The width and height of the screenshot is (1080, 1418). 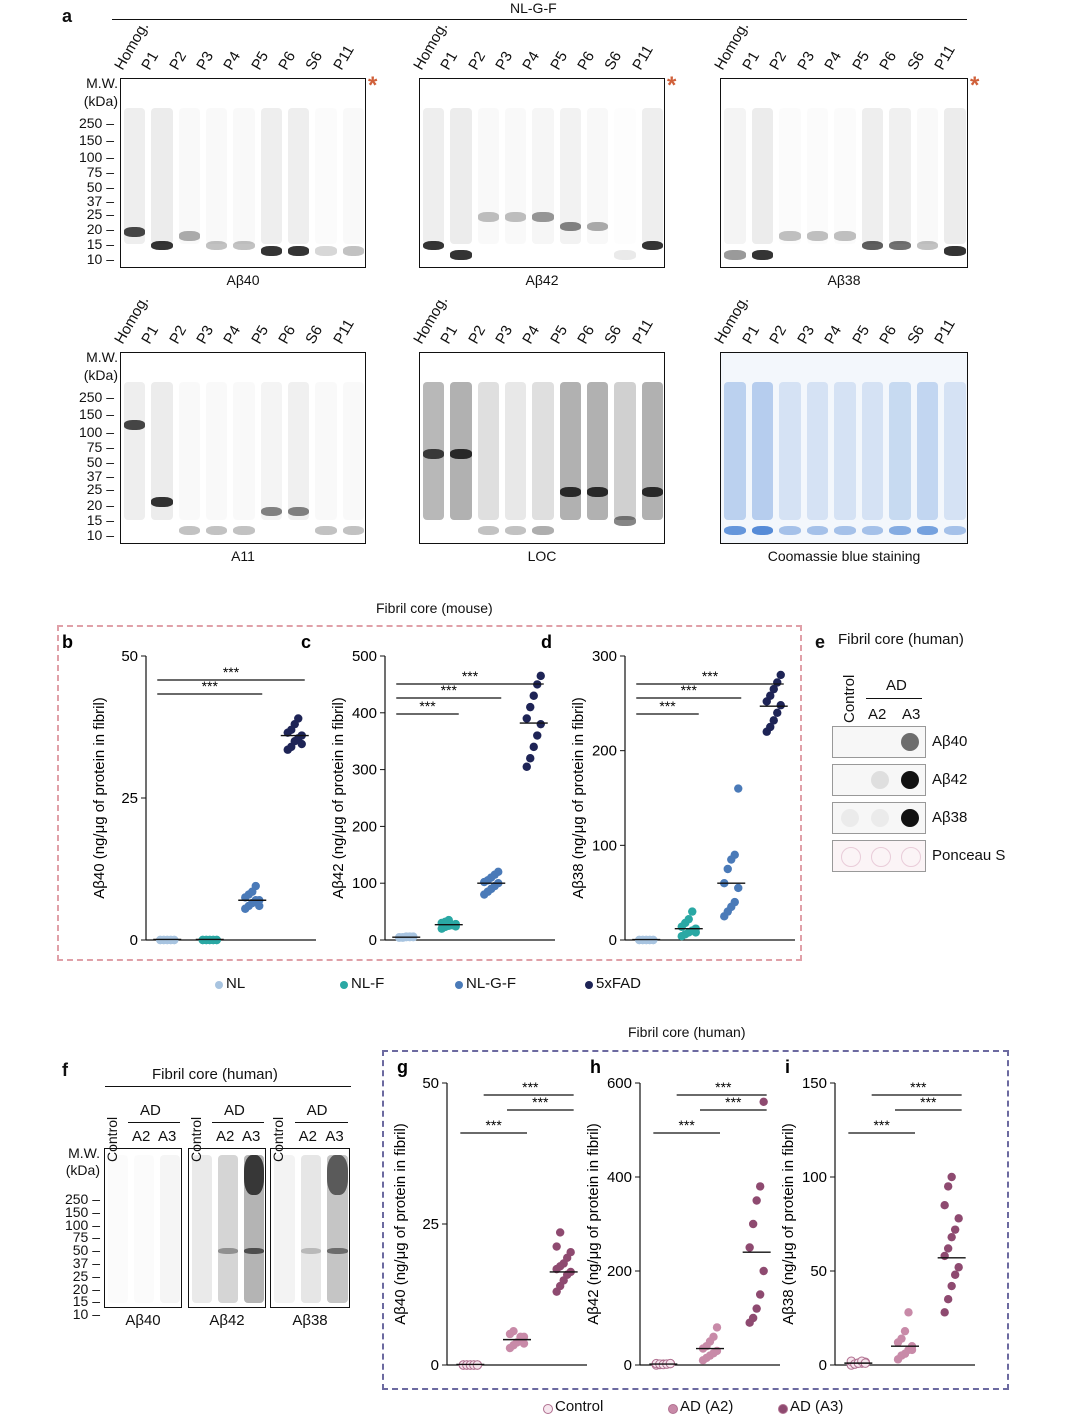 I want to click on y-axis-label: Aβ38 (ng/μg of protein in fibril), so click(x=788, y=1224).